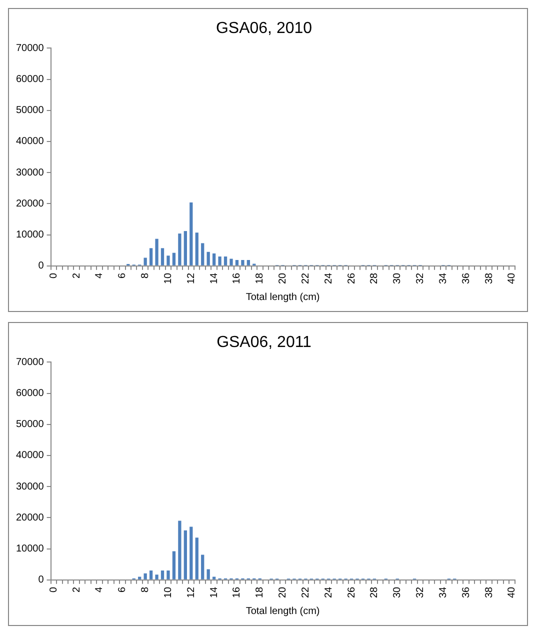 This screenshot has height=639, width=536. Describe the element at coordinates (264, 343) in the screenshot. I see `chart-title: GSA06, 2011` at that location.